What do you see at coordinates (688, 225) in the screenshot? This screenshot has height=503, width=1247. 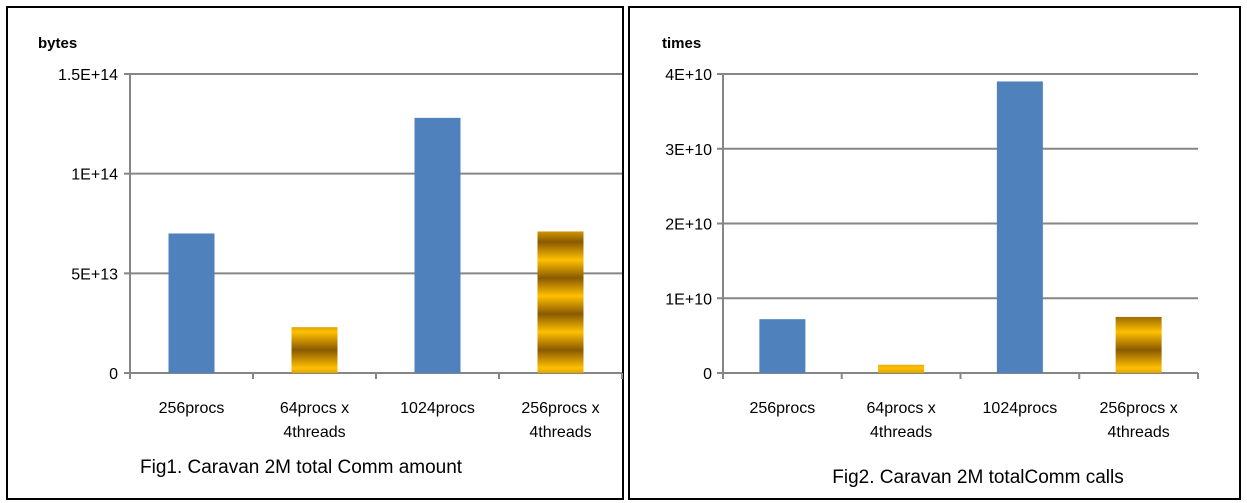 I see `y-tick-label: 2E+10` at bounding box center [688, 225].